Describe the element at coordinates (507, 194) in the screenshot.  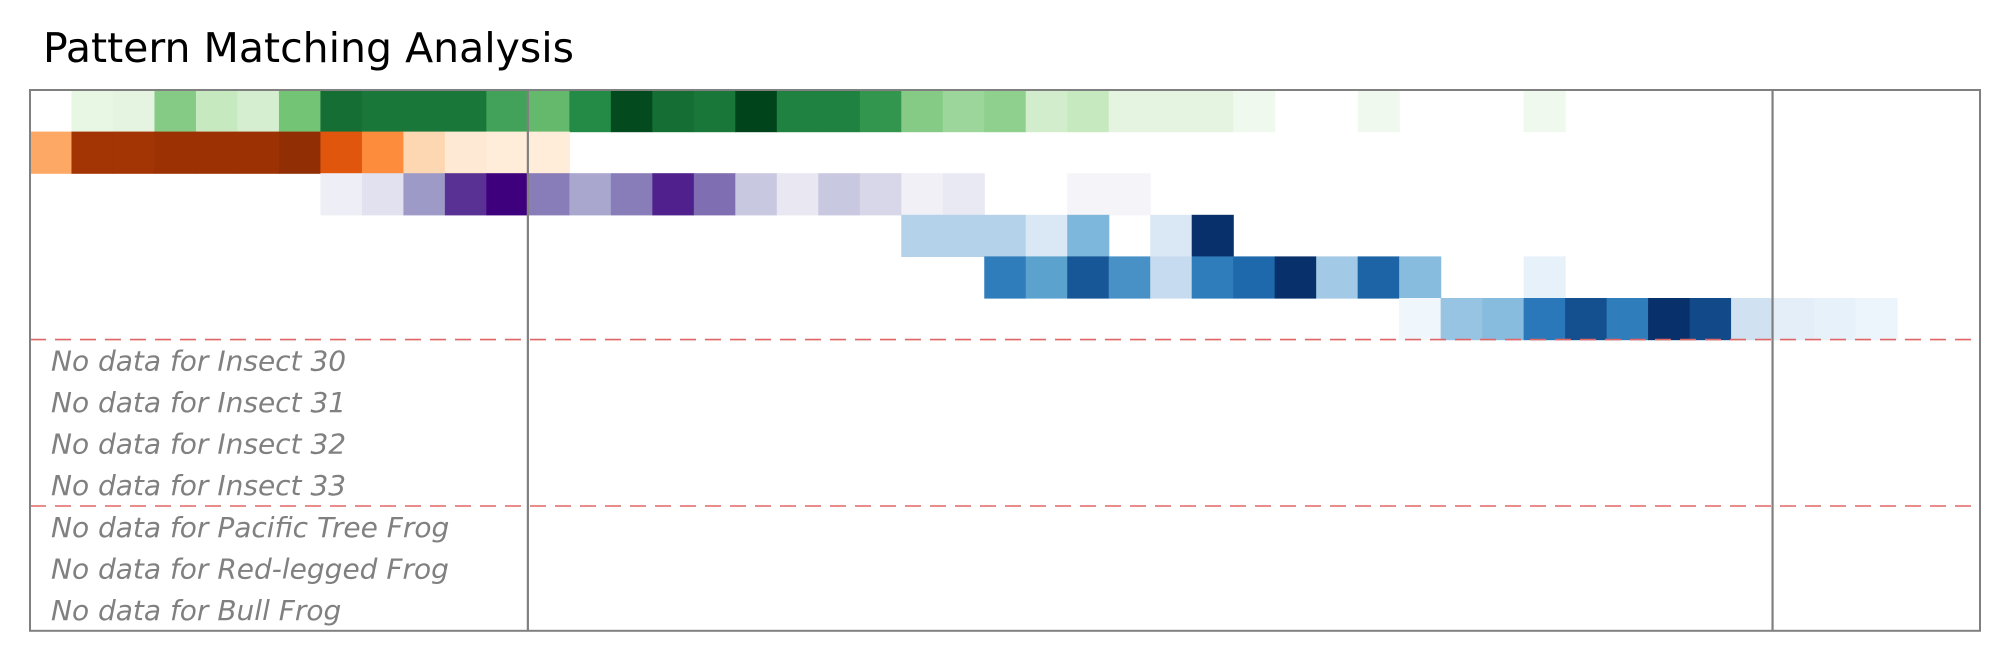
I see `heatmap-cell-r2-c11` at that location.